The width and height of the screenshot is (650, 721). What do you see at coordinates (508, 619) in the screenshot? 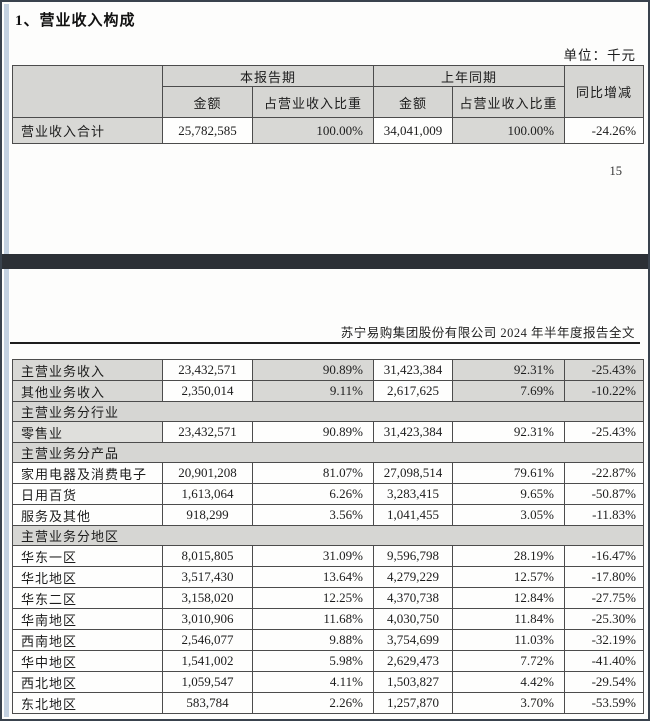
I see `prior-share: 11.84%` at bounding box center [508, 619].